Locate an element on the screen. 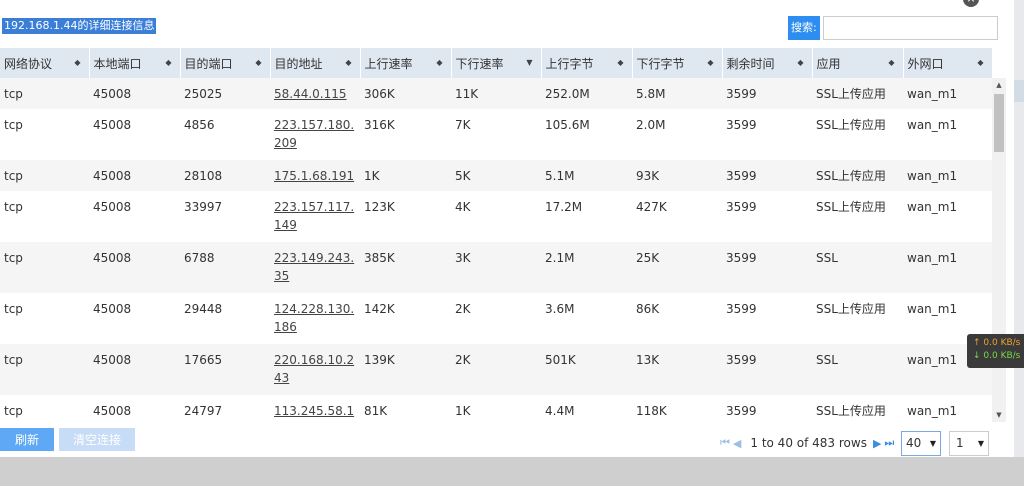  background-overlay is located at coordinates (512, 471).